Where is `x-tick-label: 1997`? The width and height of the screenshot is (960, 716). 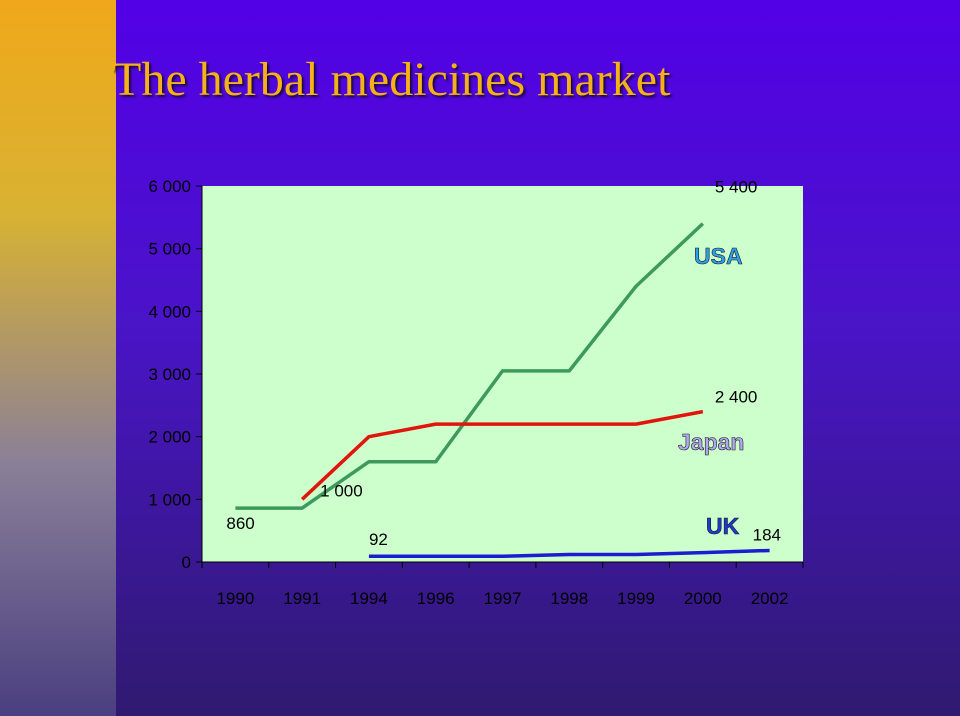 x-tick-label: 1997 is located at coordinates (503, 598).